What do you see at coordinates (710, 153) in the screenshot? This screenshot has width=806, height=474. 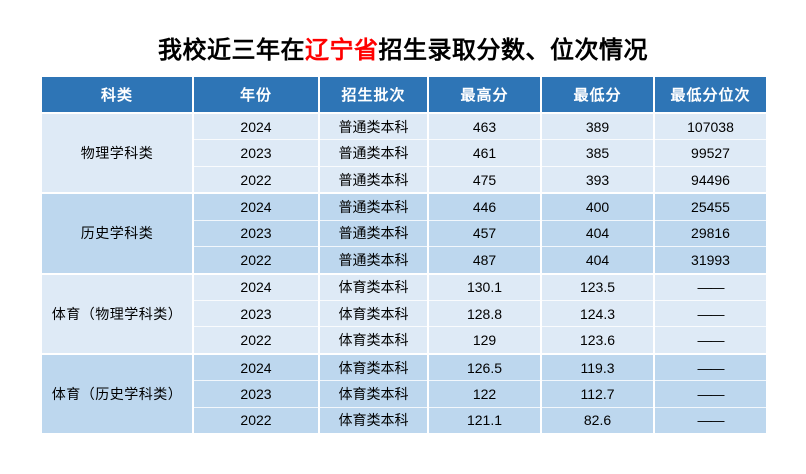 I see `cell-min-rank: 99527` at bounding box center [710, 153].